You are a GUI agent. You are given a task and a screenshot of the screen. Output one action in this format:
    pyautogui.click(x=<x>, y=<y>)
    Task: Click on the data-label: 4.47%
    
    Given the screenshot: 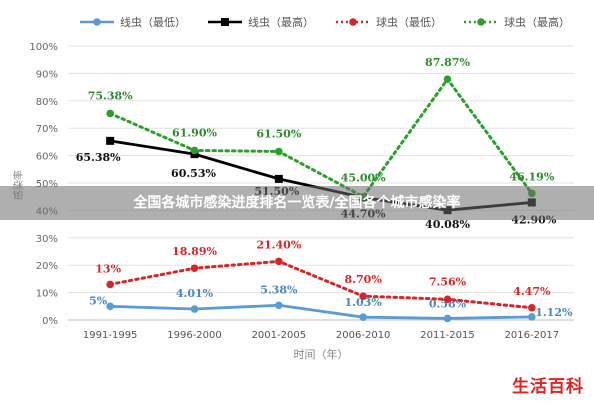 What is the action you would take?
    pyautogui.click(x=532, y=291)
    